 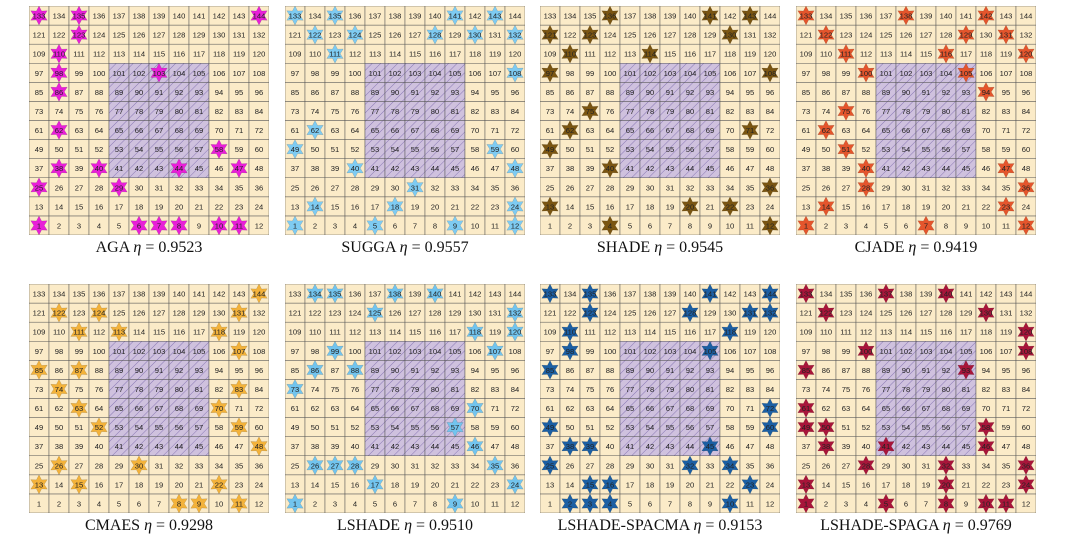 What do you see at coordinates (159, 54) in the screenshot?
I see `cell-number: 115` at bounding box center [159, 54].